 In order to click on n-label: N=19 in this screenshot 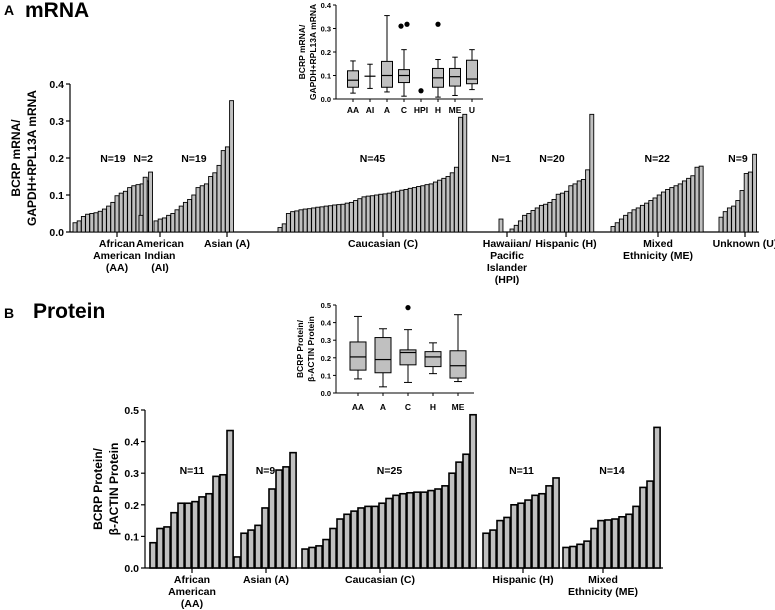, I will do `click(113, 159)`.